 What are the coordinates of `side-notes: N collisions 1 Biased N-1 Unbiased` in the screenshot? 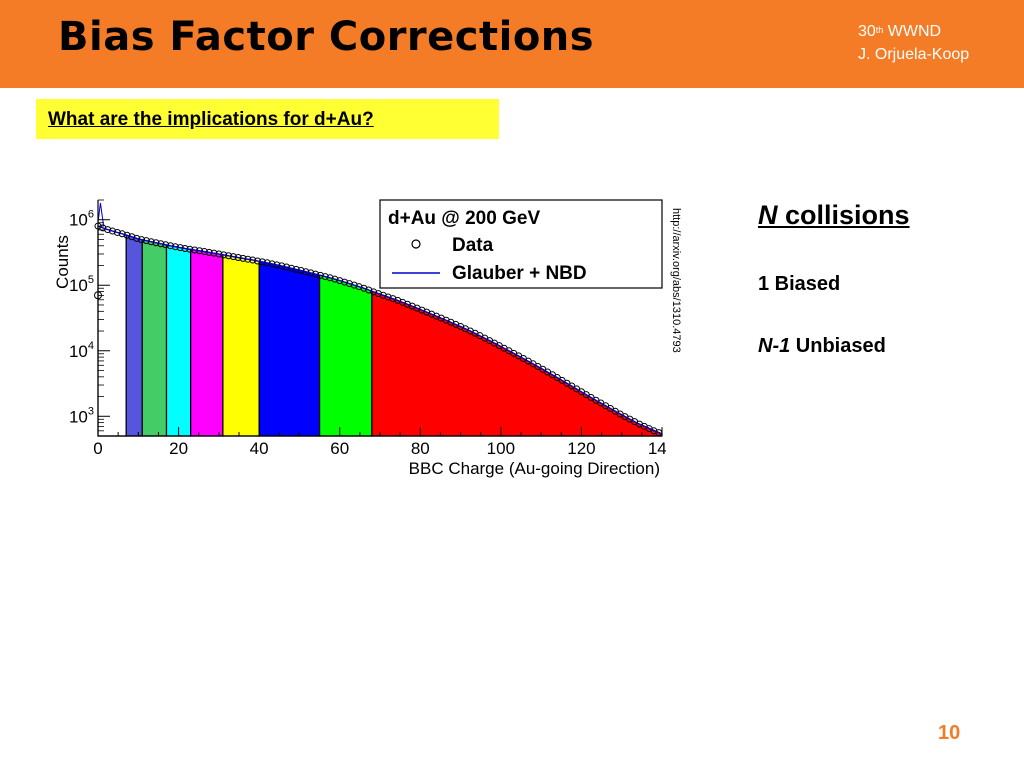 It's located at (834, 278).